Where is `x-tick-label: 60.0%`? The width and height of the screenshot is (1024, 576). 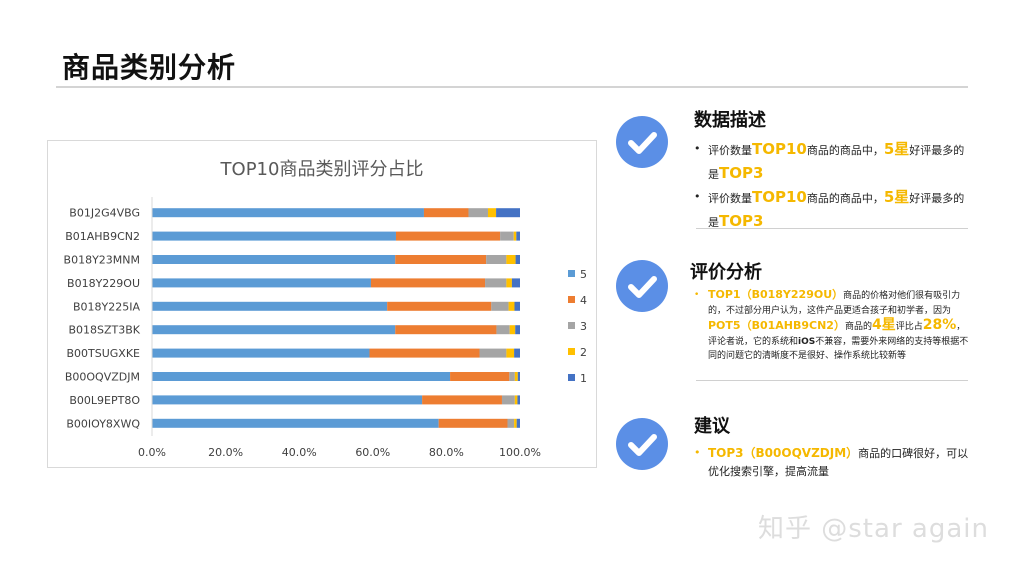 x-tick-label: 60.0% is located at coordinates (372, 452).